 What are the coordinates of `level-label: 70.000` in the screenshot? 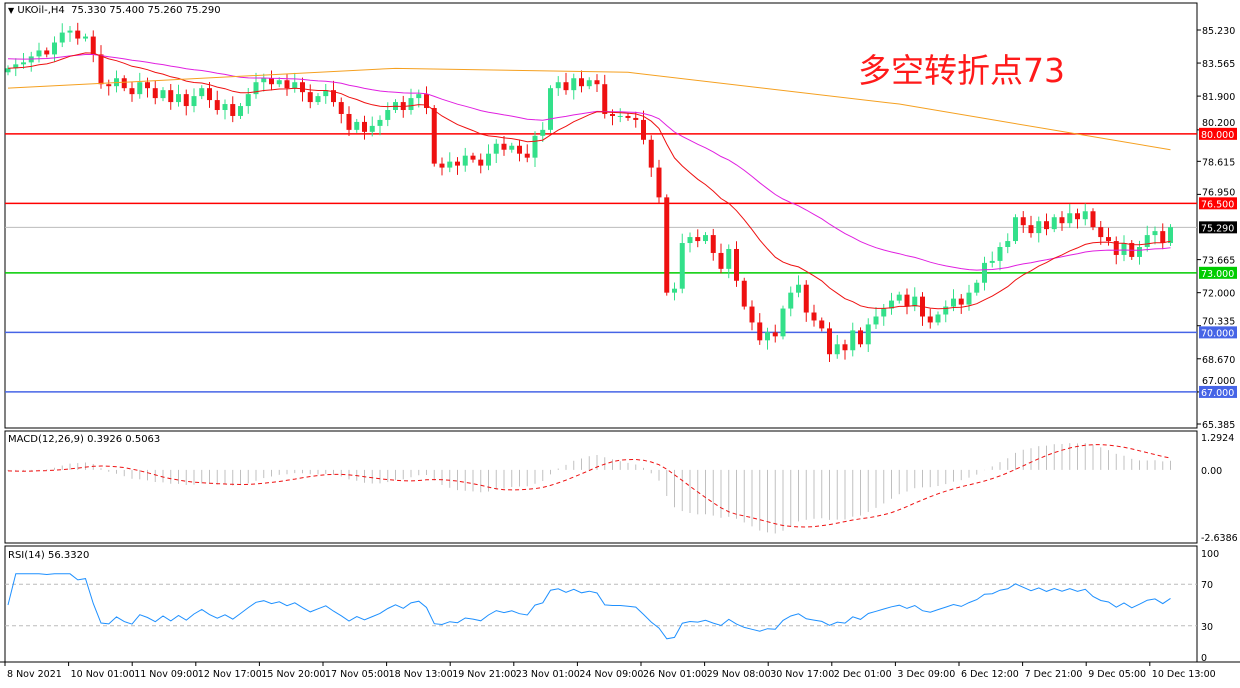 It's located at (1217, 333).